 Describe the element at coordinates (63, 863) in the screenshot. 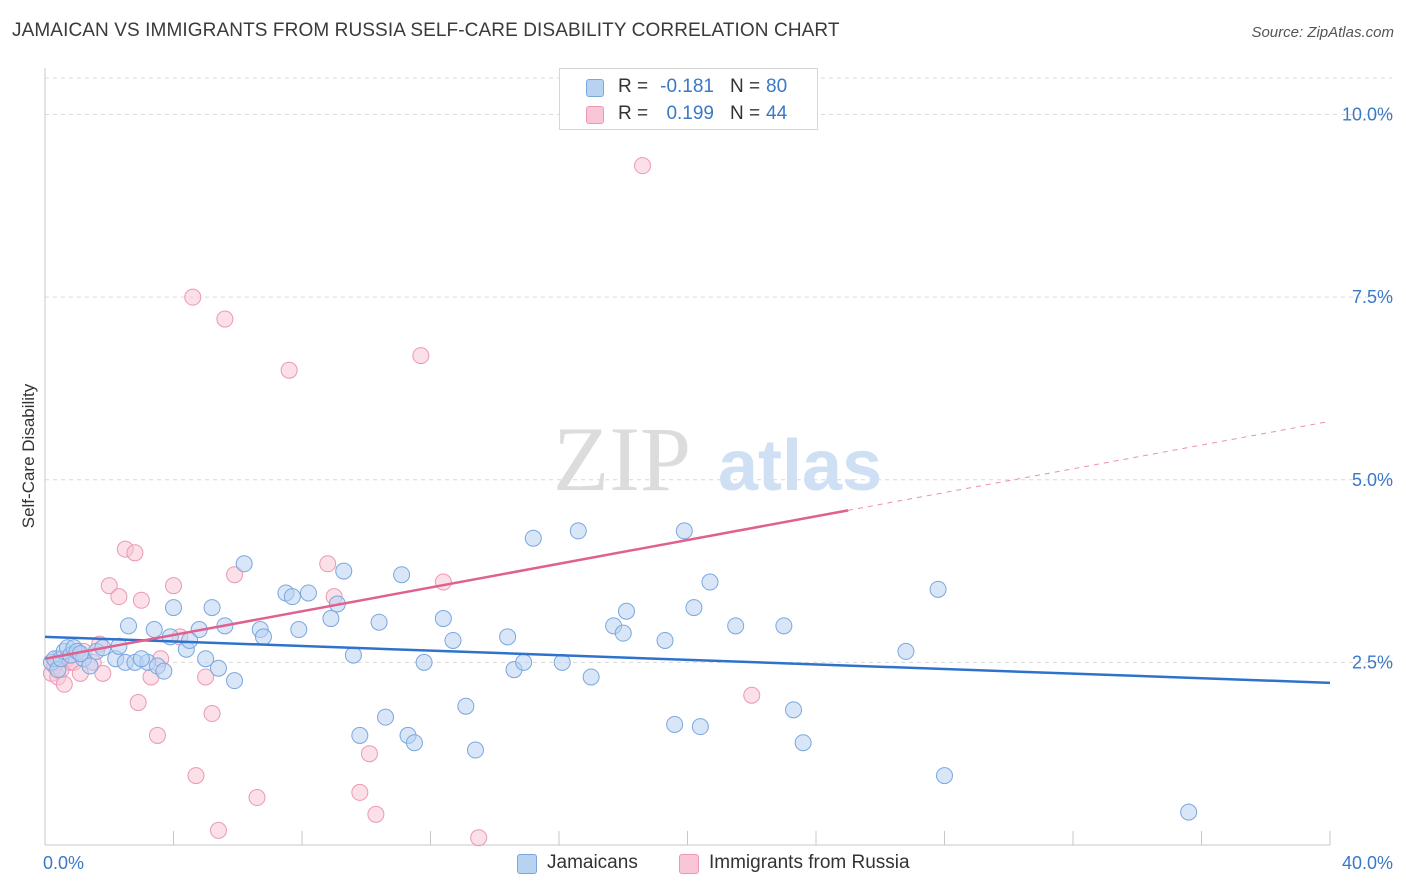

I see `x-tick-label: 0.0%` at that location.